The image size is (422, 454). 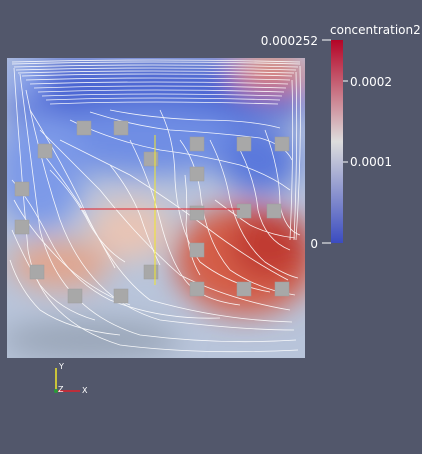 What do you see at coordinates (371, 162) in the screenshot?
I see `colorbar-tick-label: 0.0001` at bounding box center [371, 162].